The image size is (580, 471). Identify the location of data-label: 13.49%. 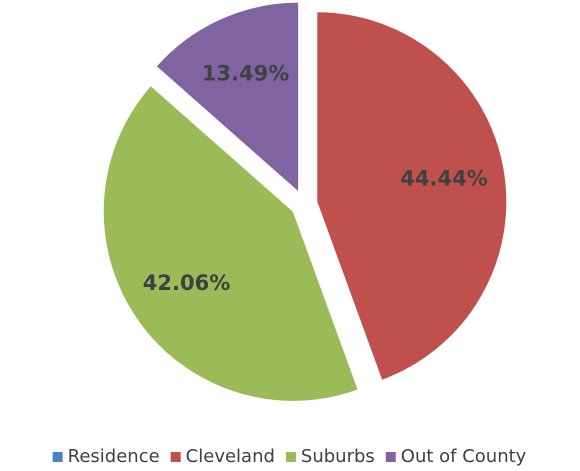
(245, 73).